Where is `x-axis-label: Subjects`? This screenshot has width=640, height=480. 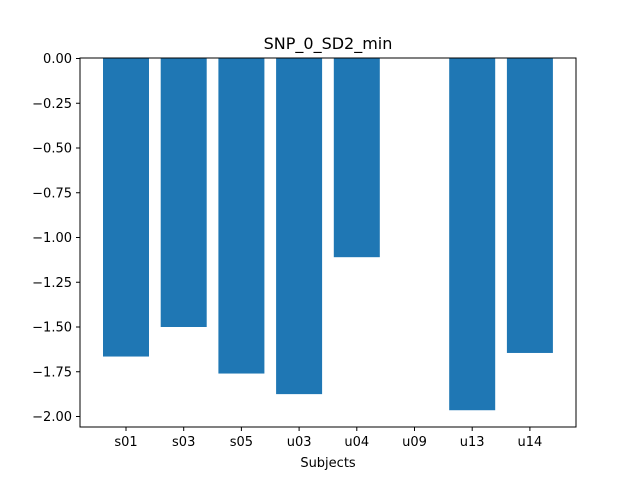 x-axis-label: Subjects is located at coordinates (328, 463).